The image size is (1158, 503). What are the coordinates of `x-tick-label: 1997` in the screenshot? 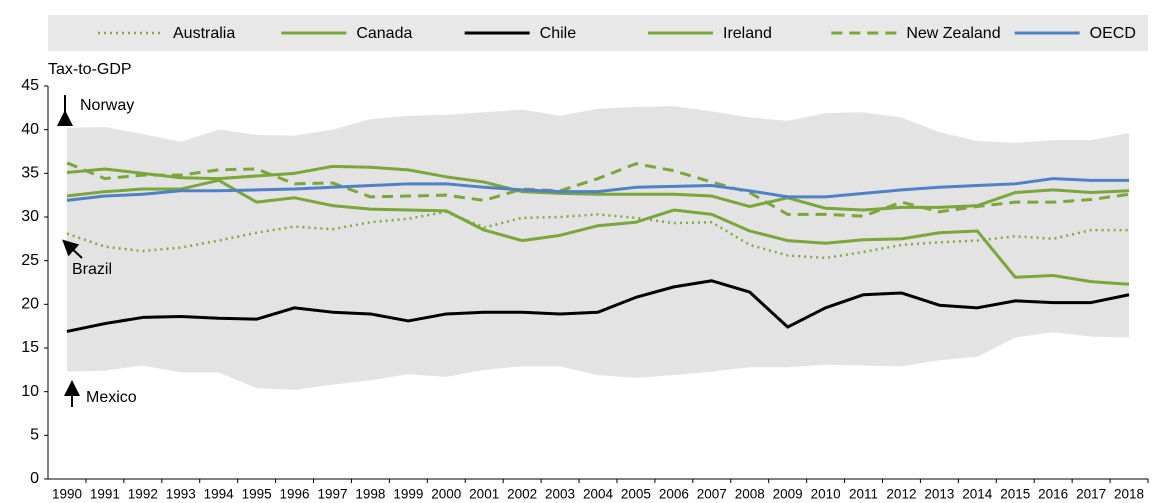 It's located at (332, 494).